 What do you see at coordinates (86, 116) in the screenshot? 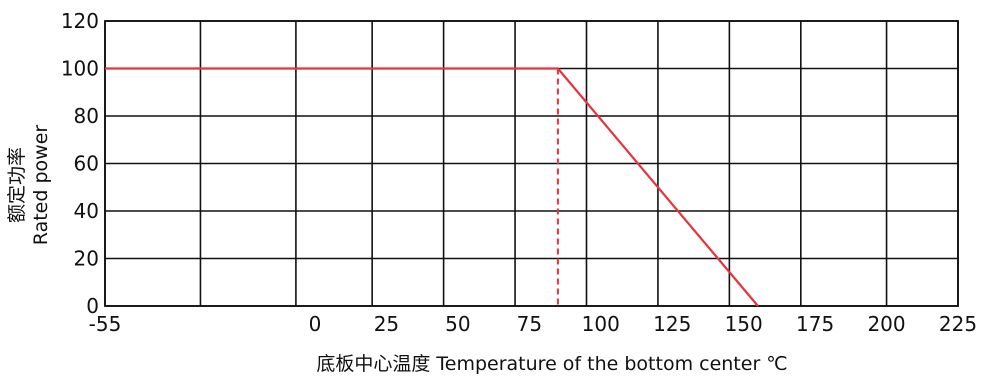
I see `y-tick-label-80: 80` at bounding box center [86, 116].